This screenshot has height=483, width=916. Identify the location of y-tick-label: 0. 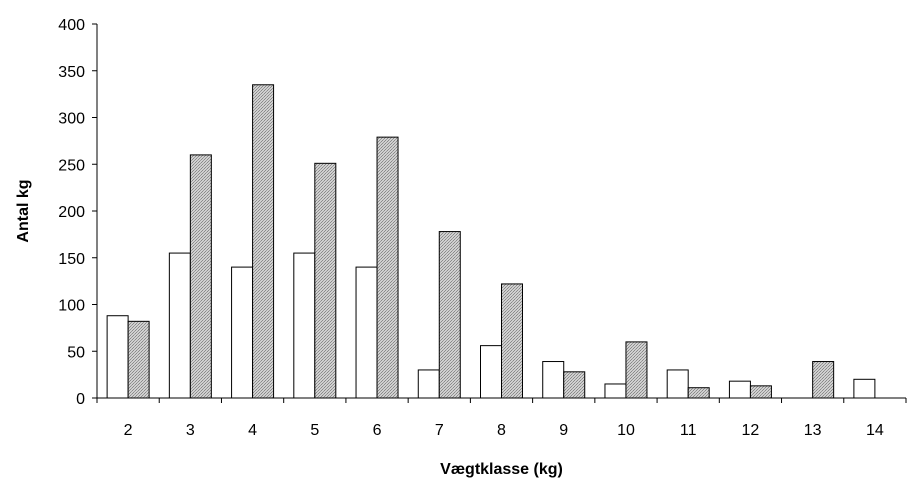
(80, 399).